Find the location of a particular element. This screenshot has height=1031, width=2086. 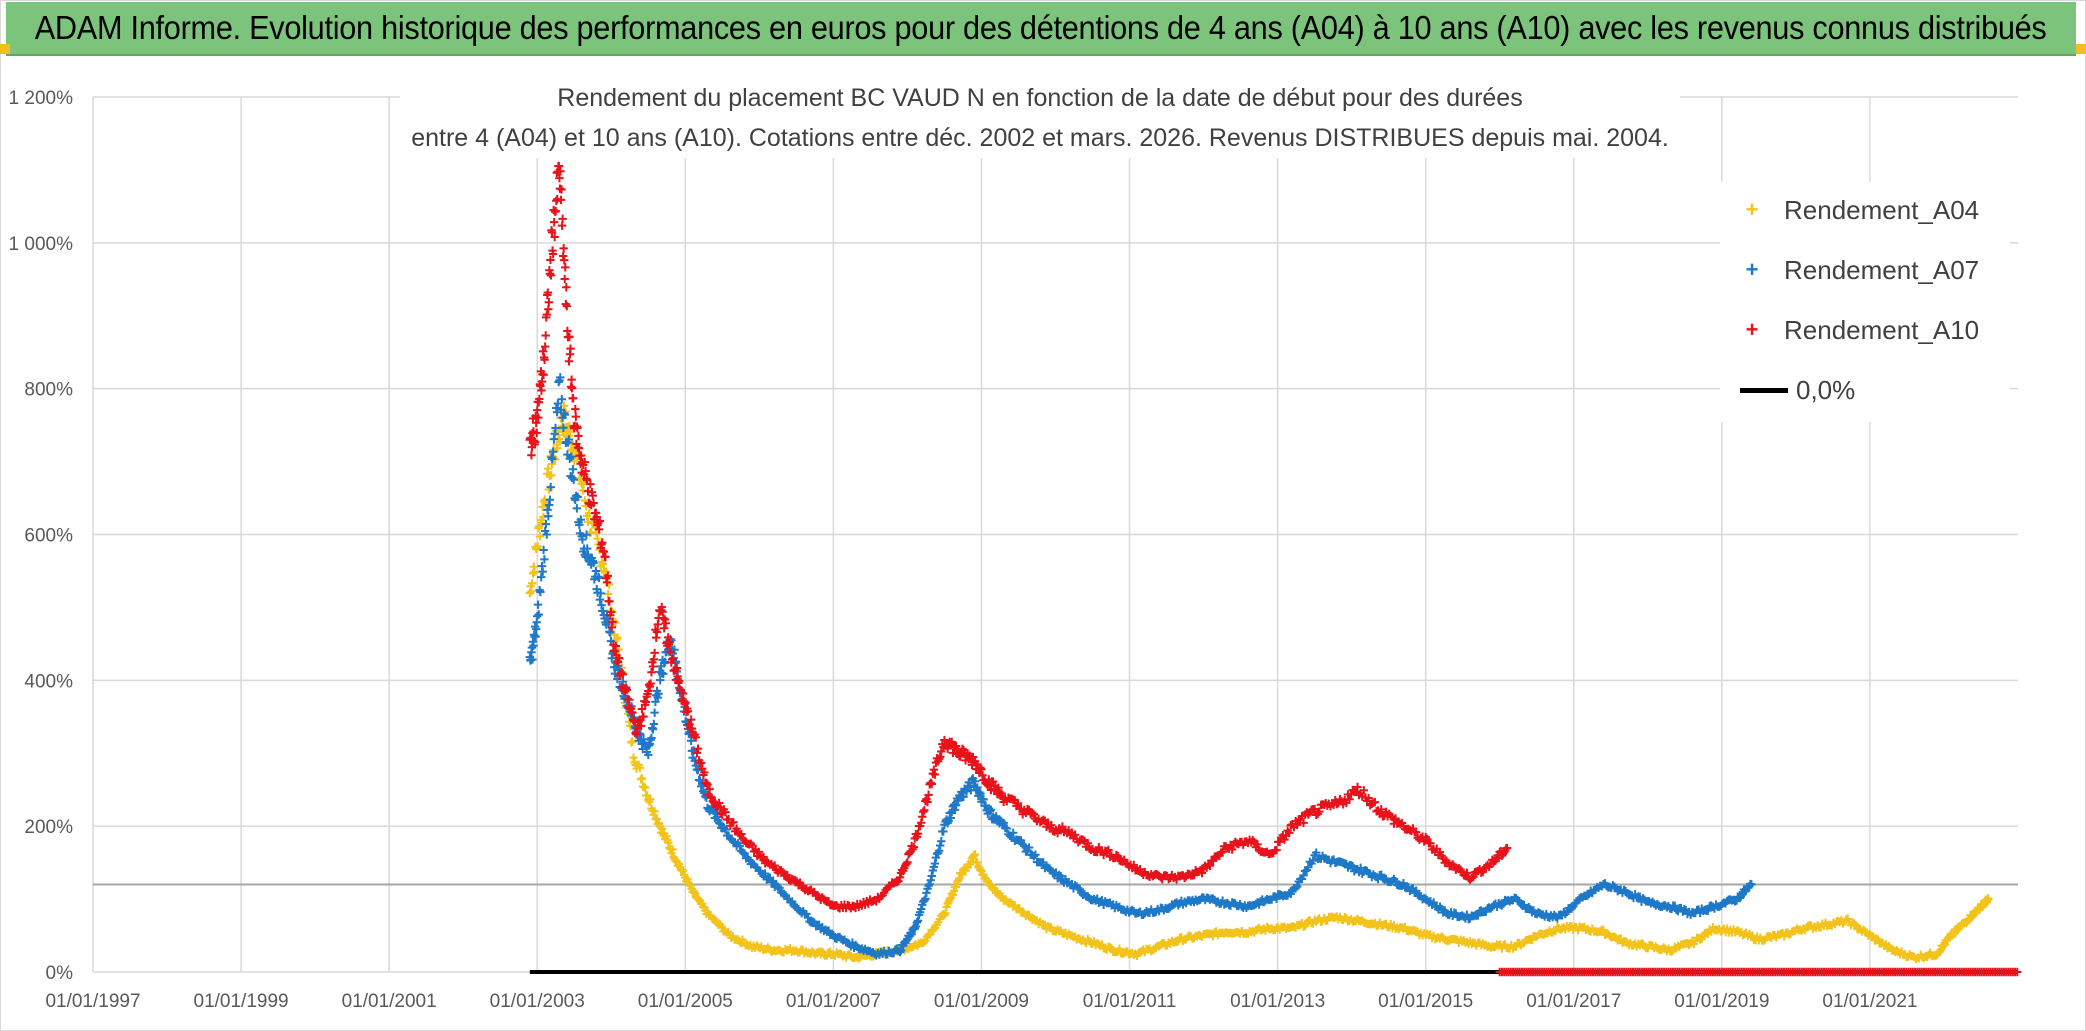

x-tick-label: 01/01/2011 is located at coordinates (1130, 1001).